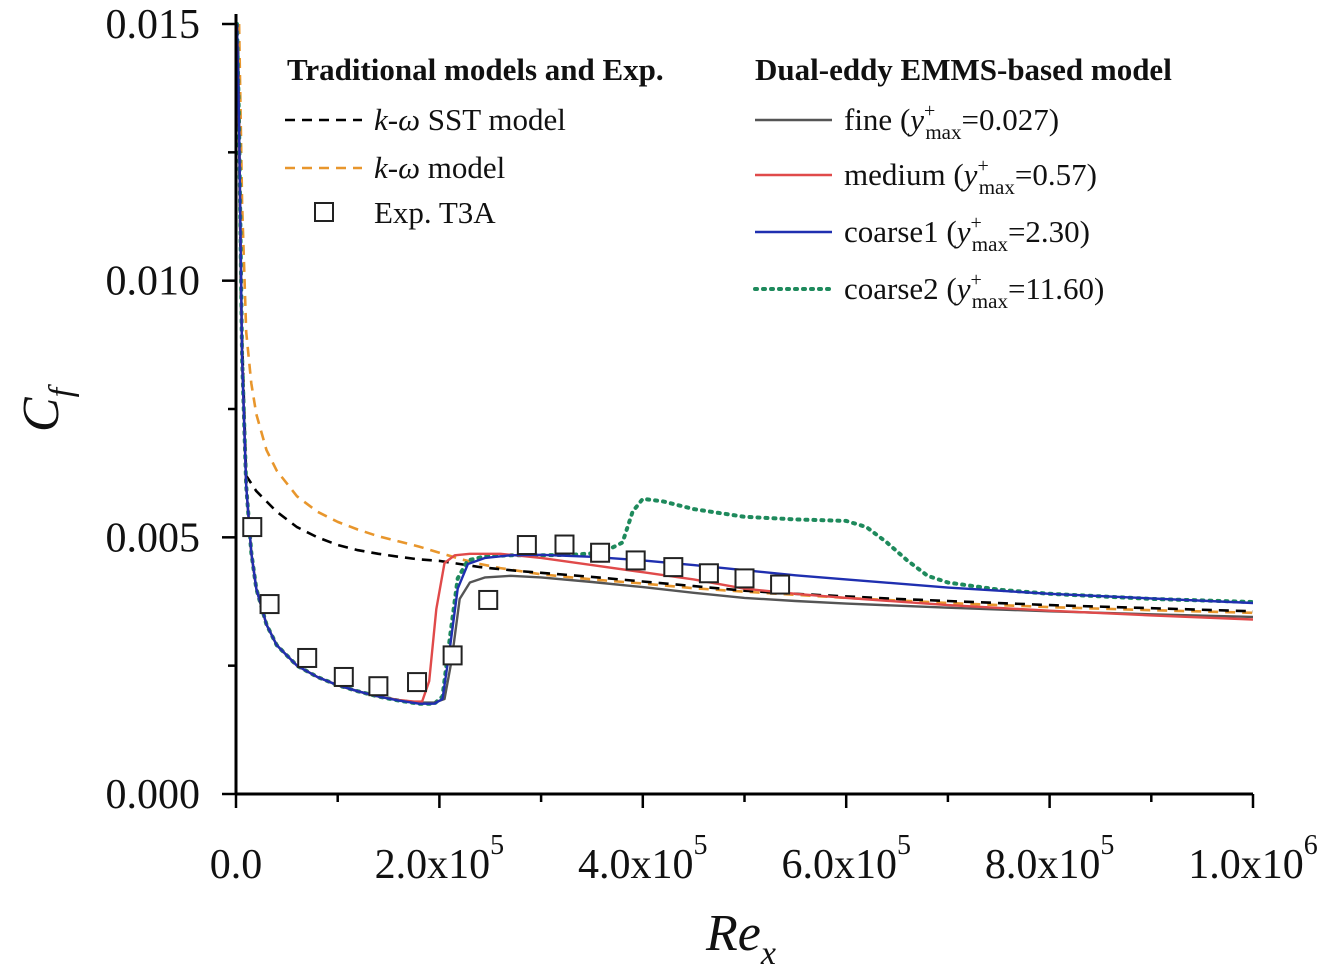 This screenshot has height=968, width=1333. What do you see at coordinates (61, 390) in the screenshot?
I see `y-axis-title-sub: f` at bounding box center [61, 390].